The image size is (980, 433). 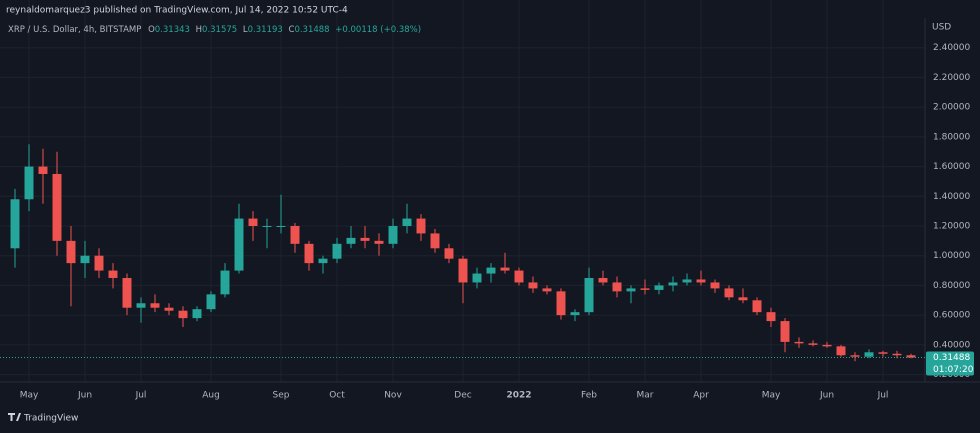 I want to click on low-label: L, so click(x=245, y=30).